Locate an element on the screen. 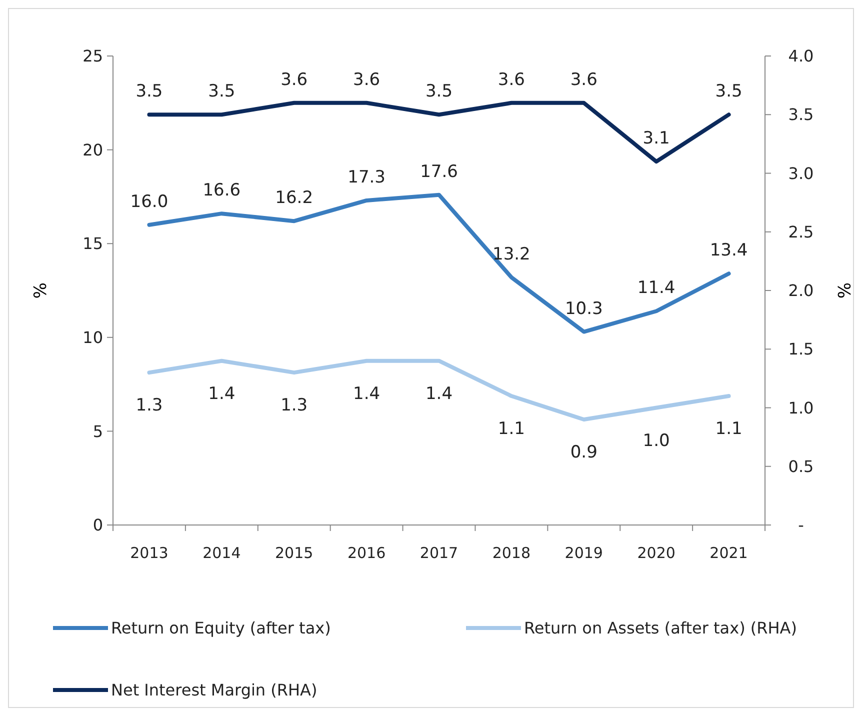 This screenshot has height=711, width=862. x-tick-label: 2016 is located at coordinates (366, 553).